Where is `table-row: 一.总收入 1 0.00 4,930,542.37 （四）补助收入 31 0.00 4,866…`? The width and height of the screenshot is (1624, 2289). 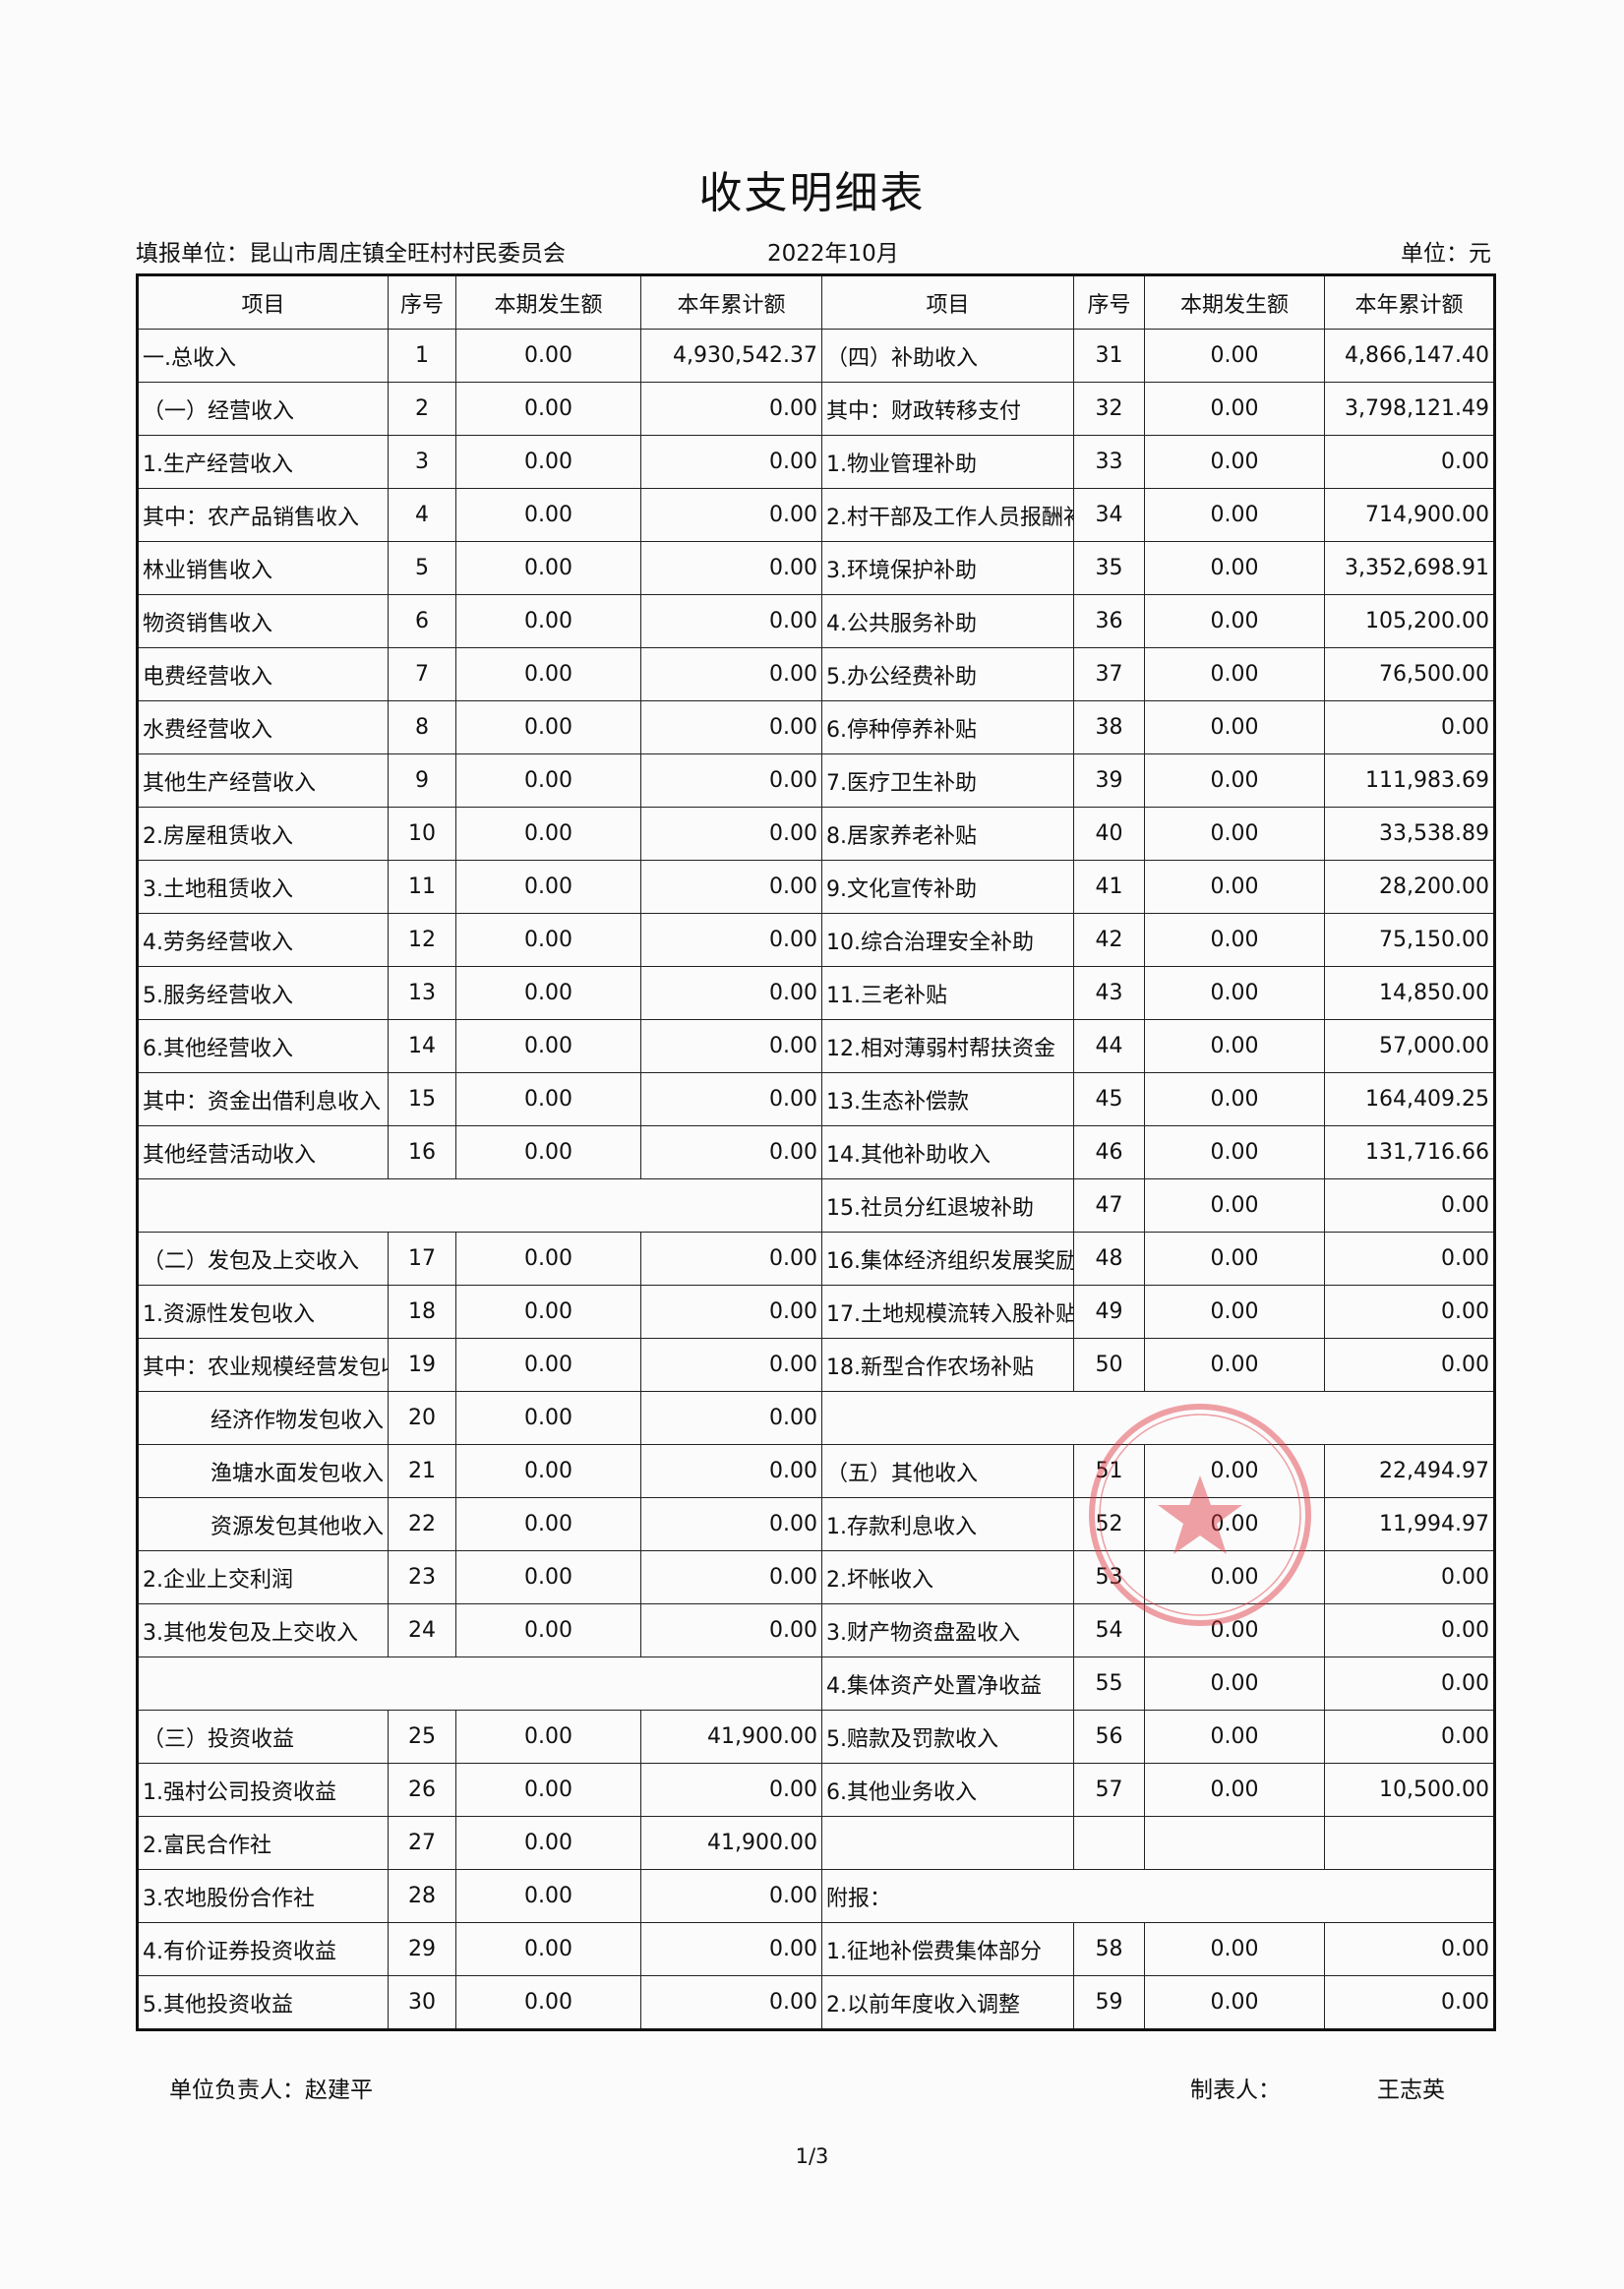
table-row: 一.总收入 1 0.00 4,930,542.37 （四）补助收入 31 0.00 4,866… is located at coordinates (816, 356).